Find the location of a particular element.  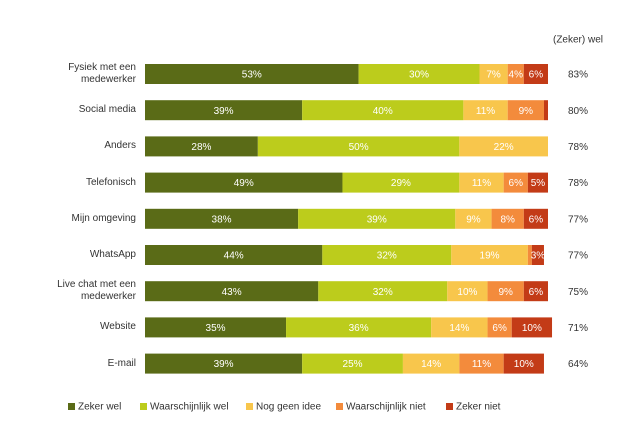

total-label: 71% is located at coordinates (578, 328).